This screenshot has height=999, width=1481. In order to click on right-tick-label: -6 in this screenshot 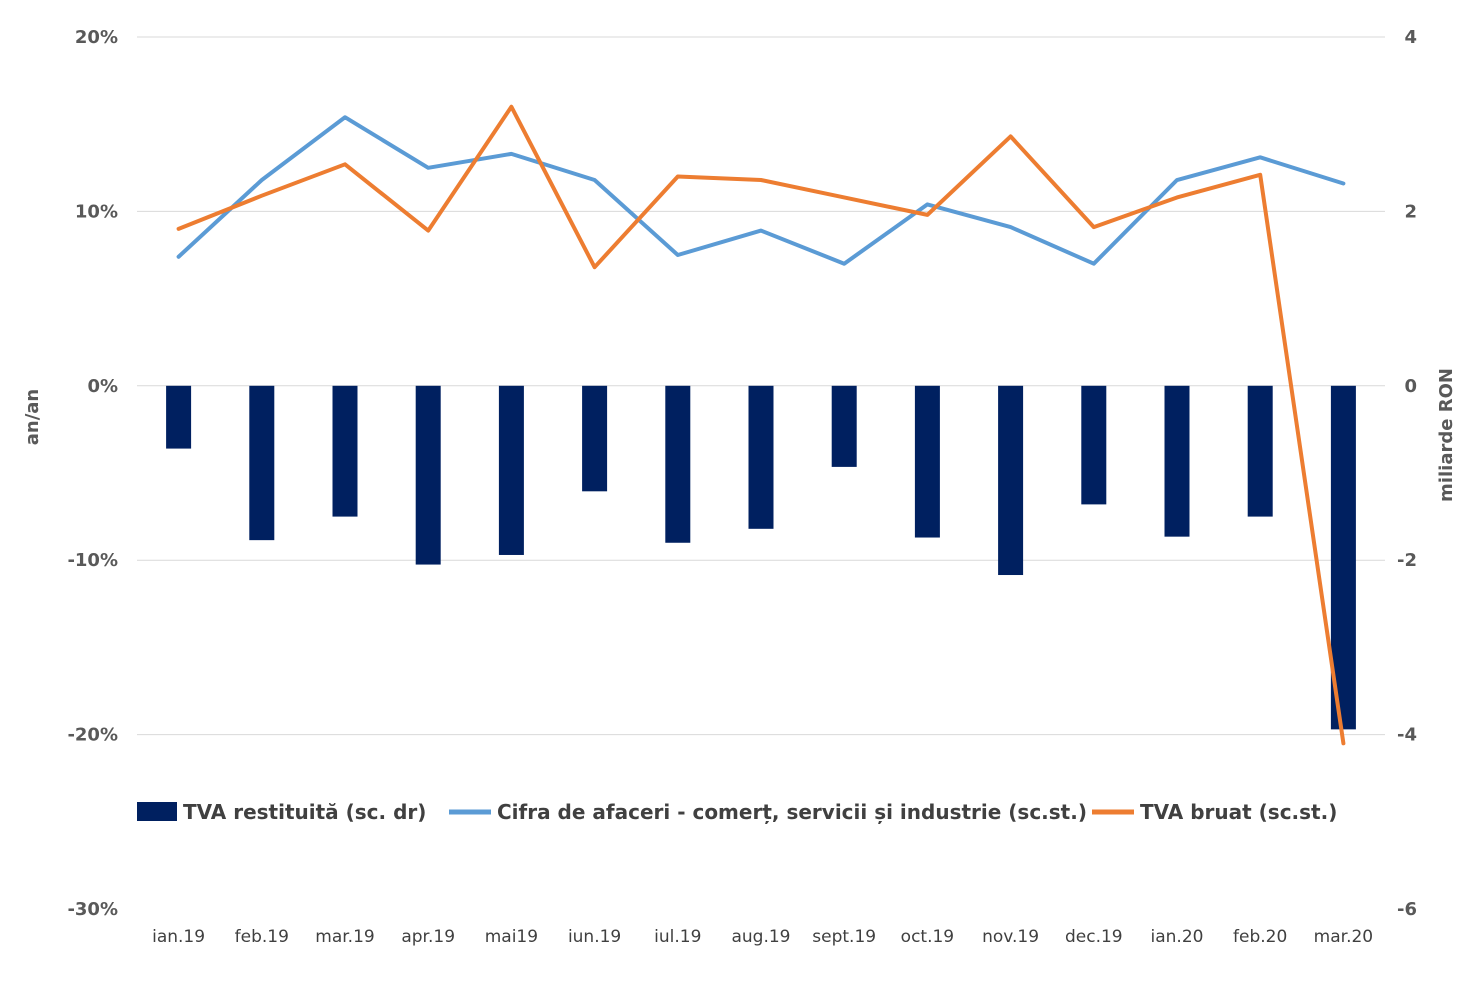, I will do `click(1407, 909)`.